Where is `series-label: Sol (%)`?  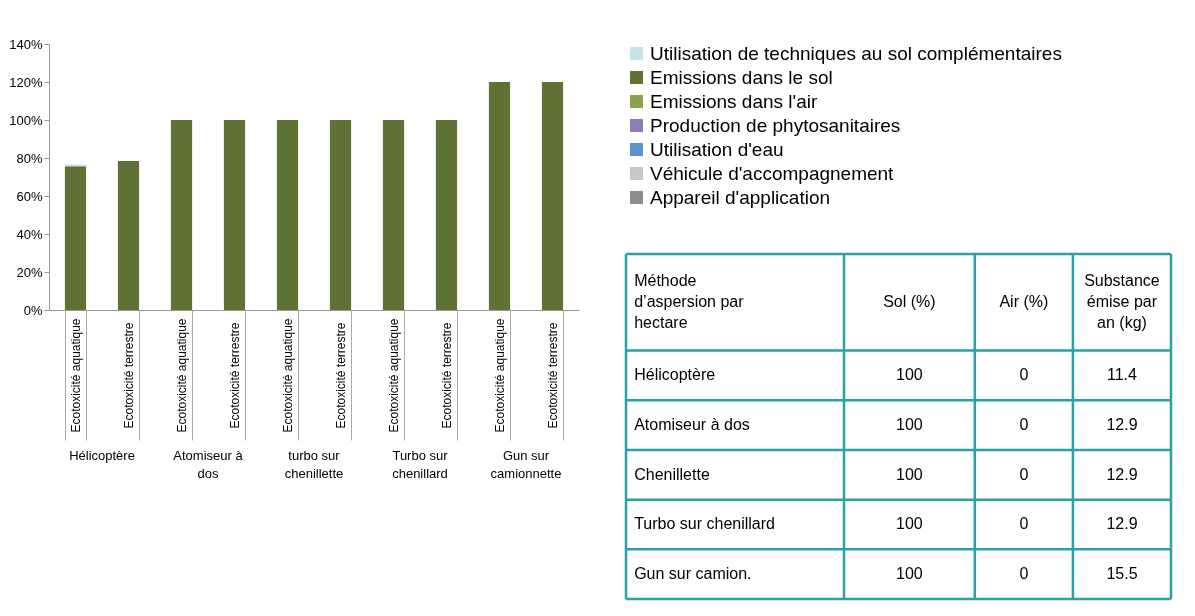 series-label: Sol (%) is located at coordinates (909, 302).